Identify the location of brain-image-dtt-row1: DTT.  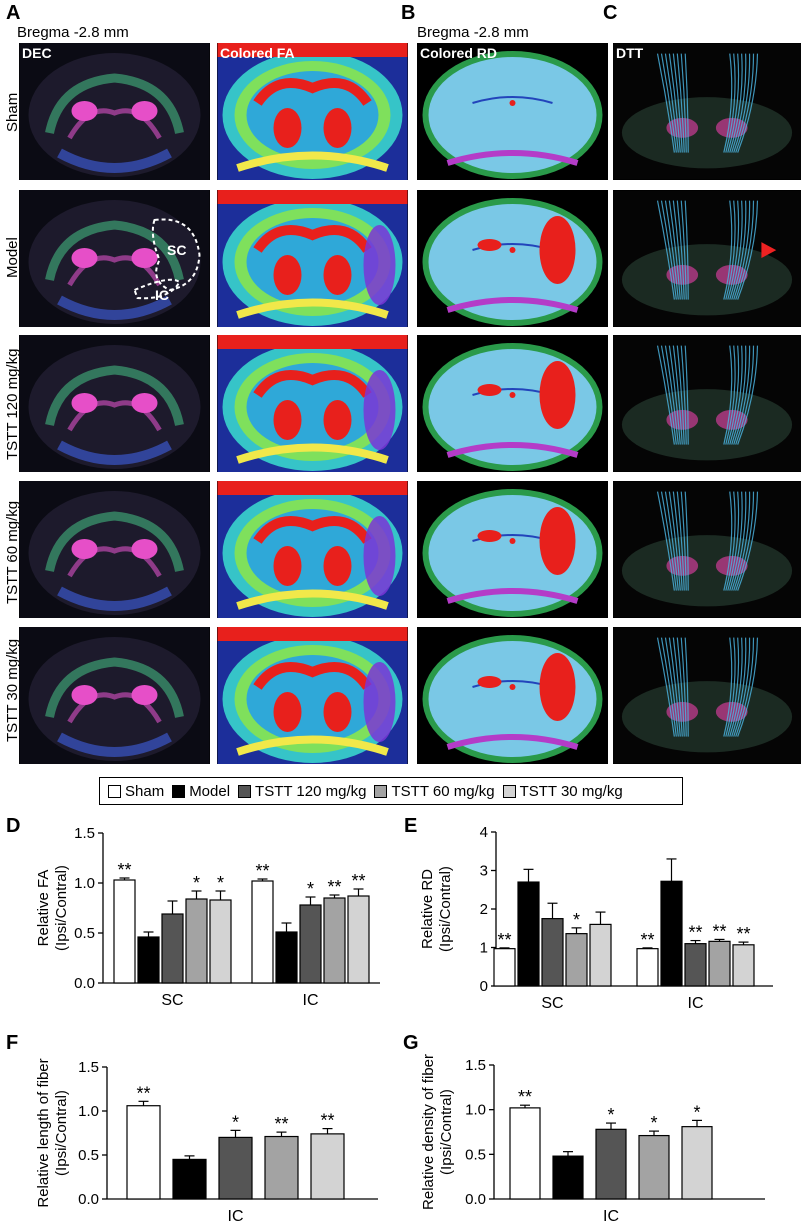
(707, 111).